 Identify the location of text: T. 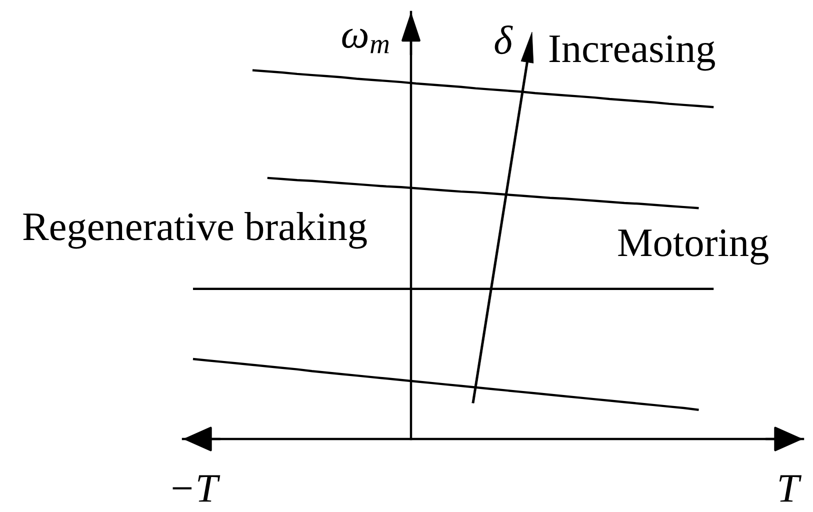
(790, 488).